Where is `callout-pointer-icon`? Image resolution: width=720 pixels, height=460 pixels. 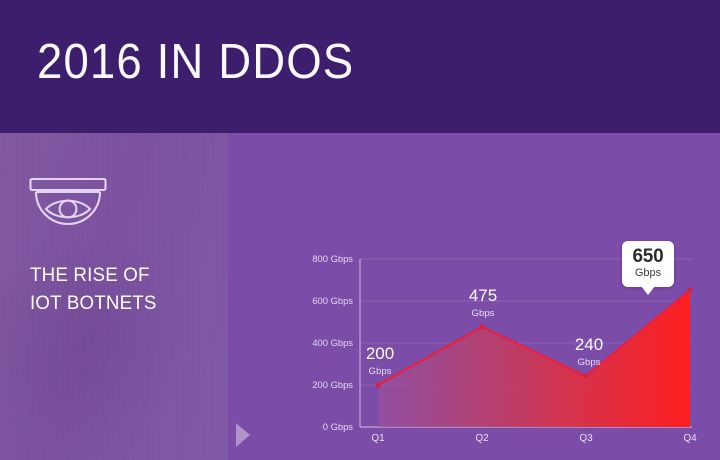 callout-pointer-icon is located at coordinates (648, 290).